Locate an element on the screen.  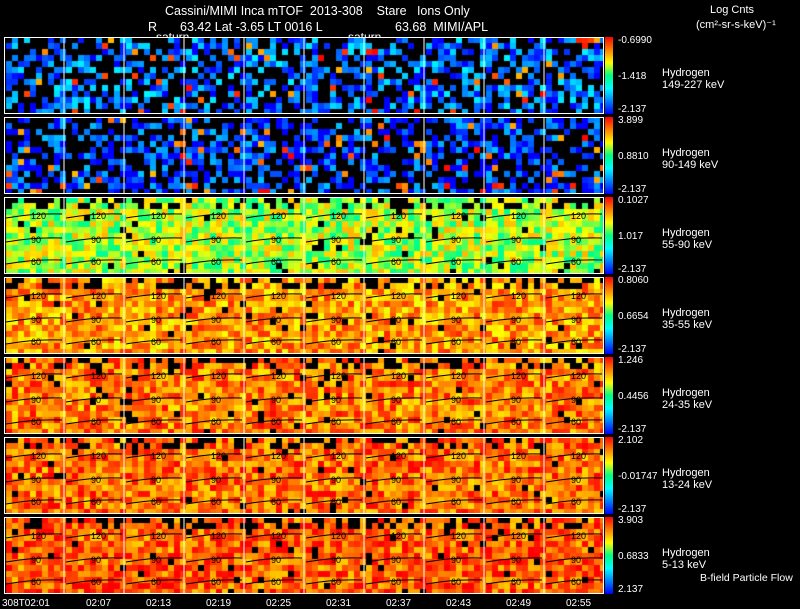
panel-species-label: Hydrogen 24-35 keV is located at coordinates (687, 399).